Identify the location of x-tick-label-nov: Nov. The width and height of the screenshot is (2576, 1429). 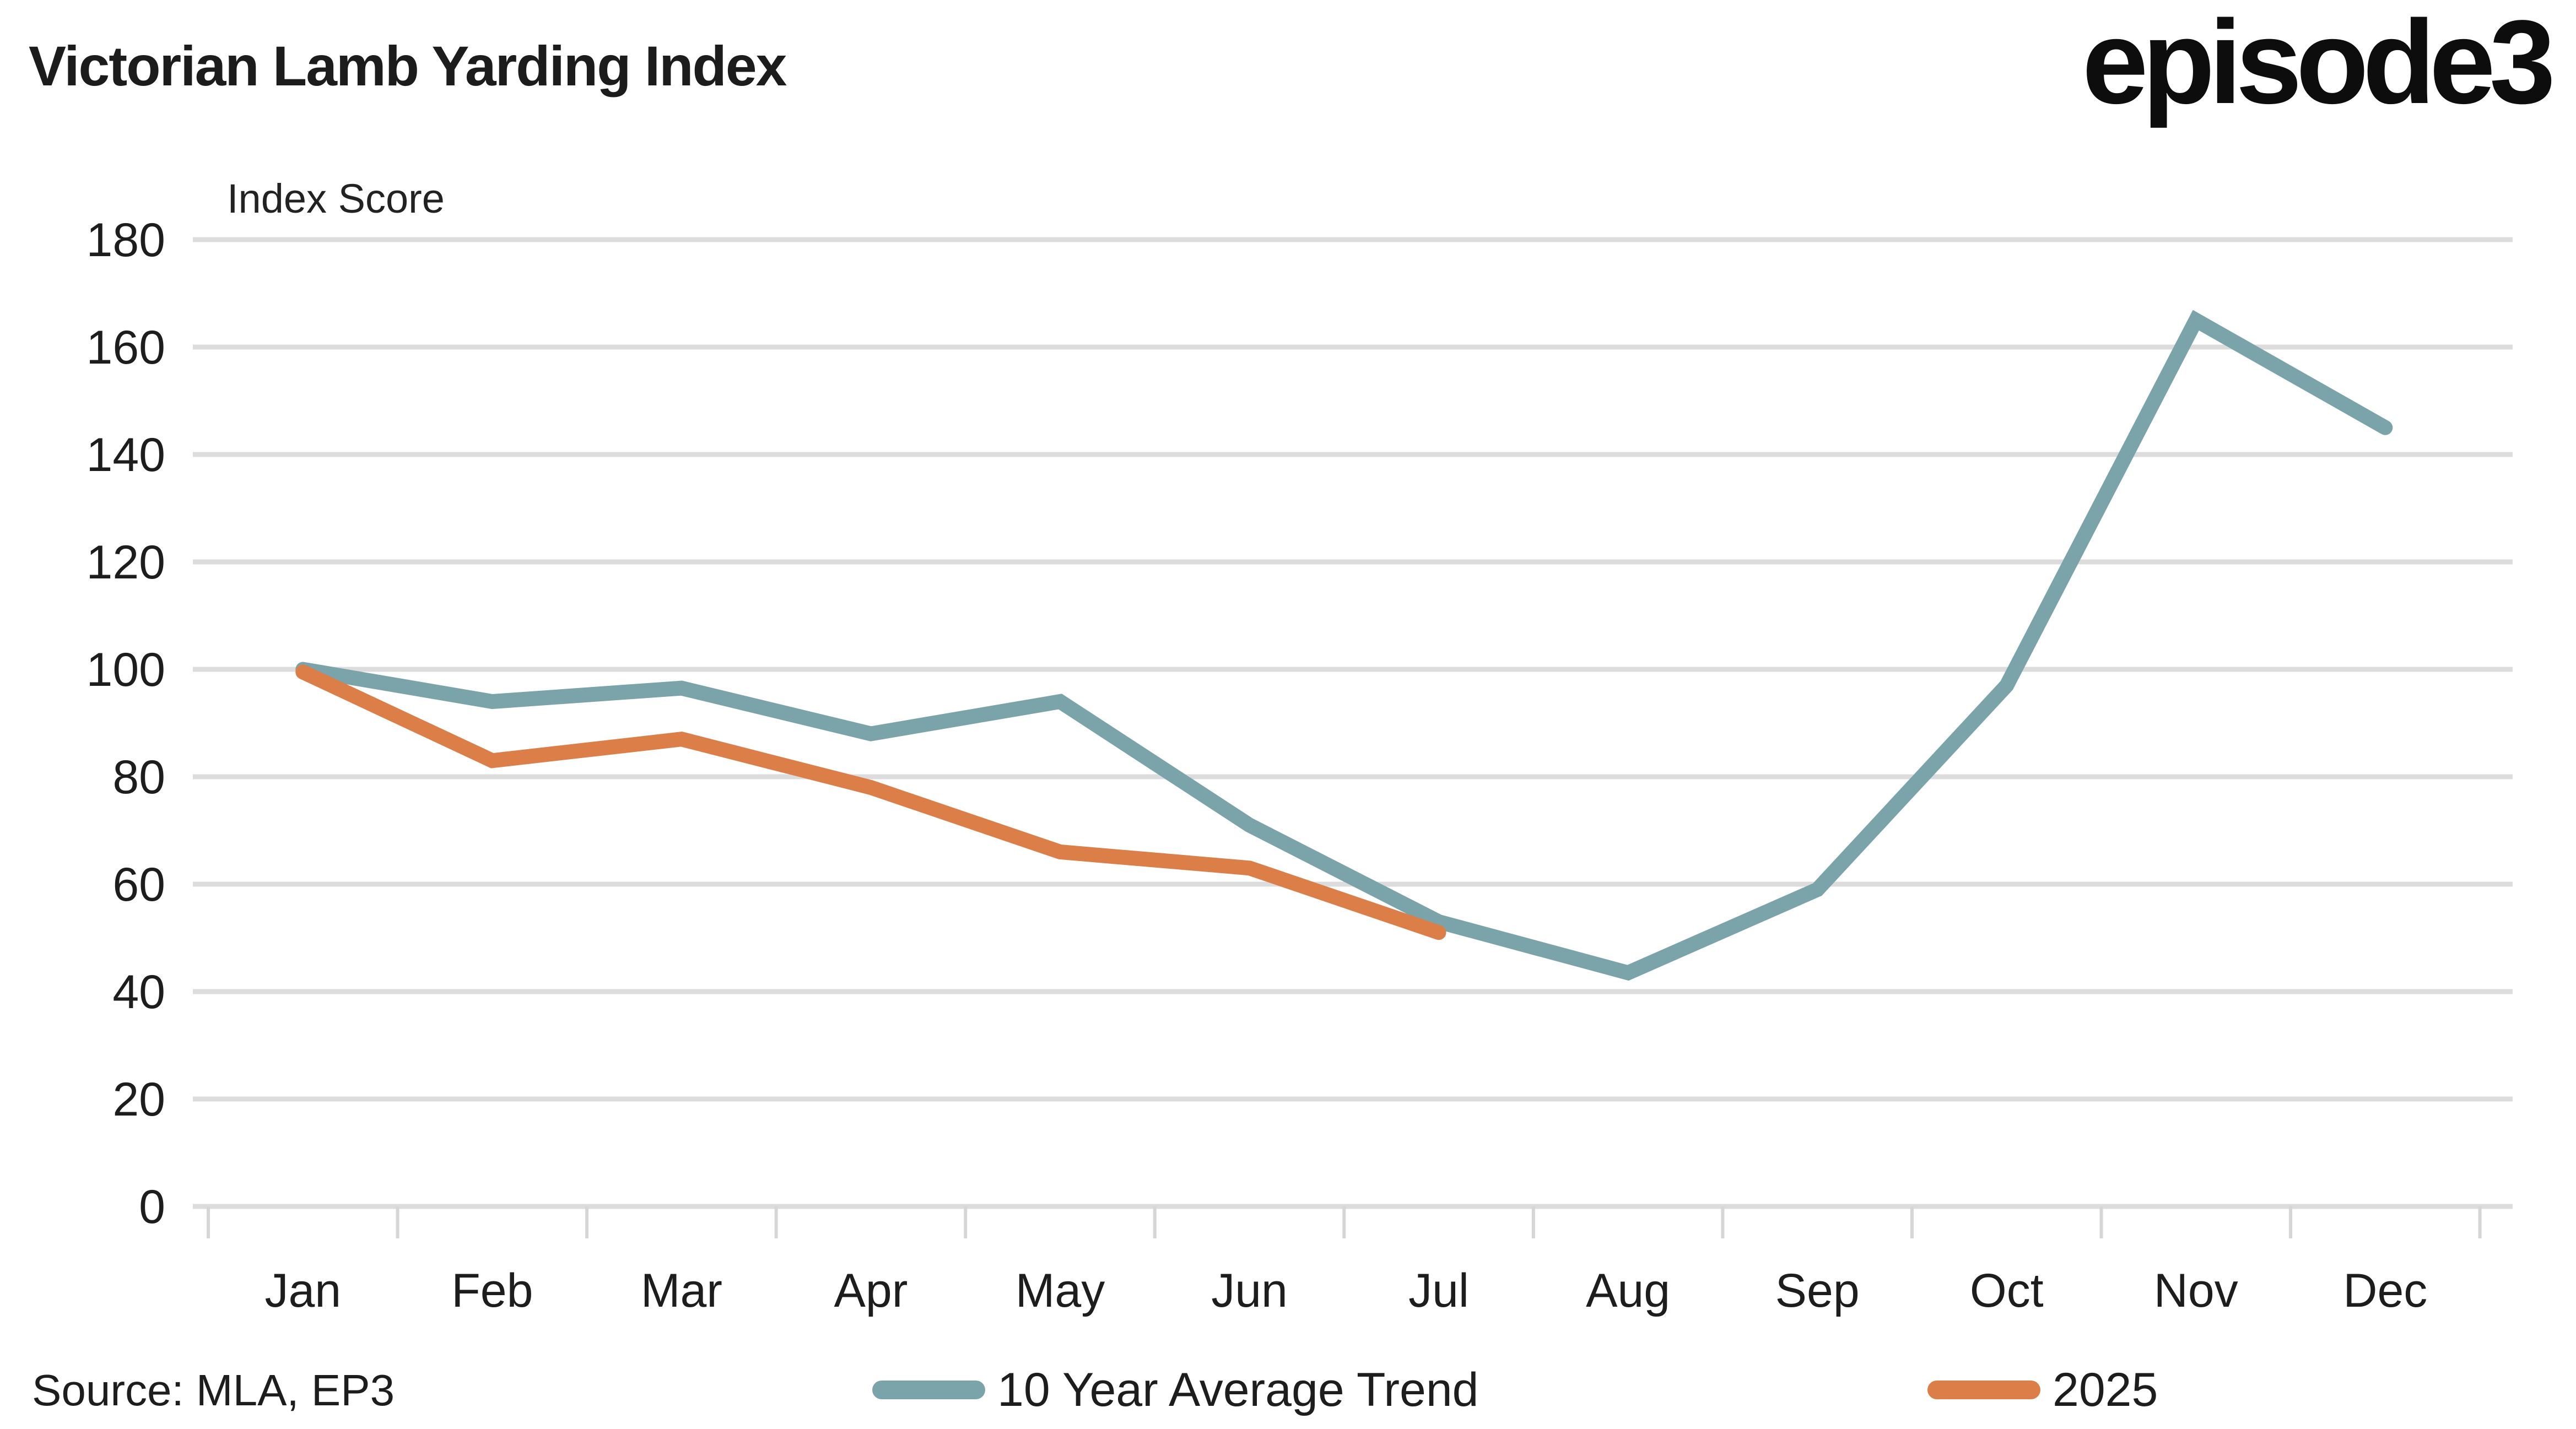
(2196, 1290).